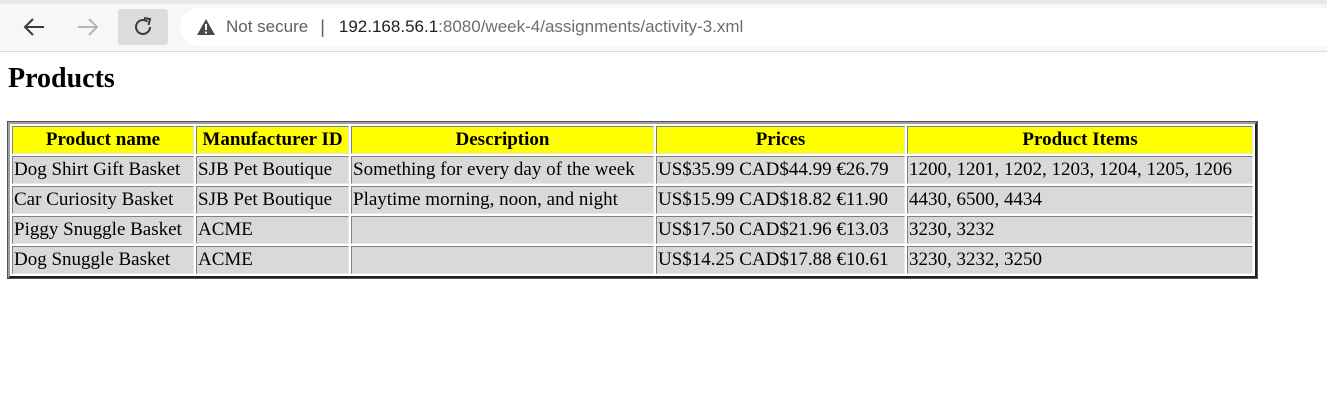 The image size is (1327, 416). What do you see at coordinates (103, 200) in the screenshot?
I see `cell-product-name: Car Curiosity Basket` at bounding box center [103, 200].